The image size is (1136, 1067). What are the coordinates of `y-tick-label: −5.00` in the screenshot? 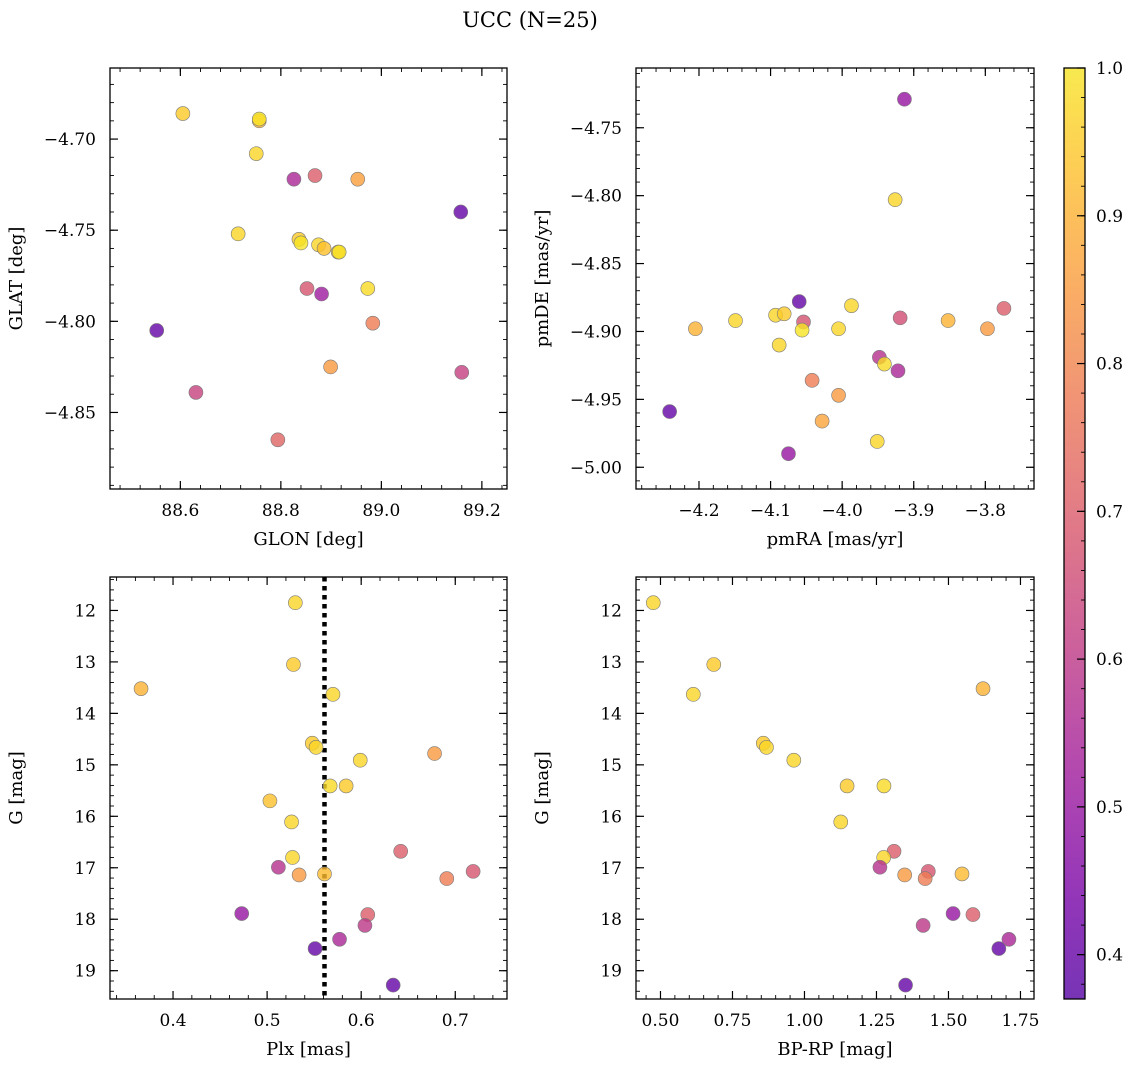 It's located at (596, 468).